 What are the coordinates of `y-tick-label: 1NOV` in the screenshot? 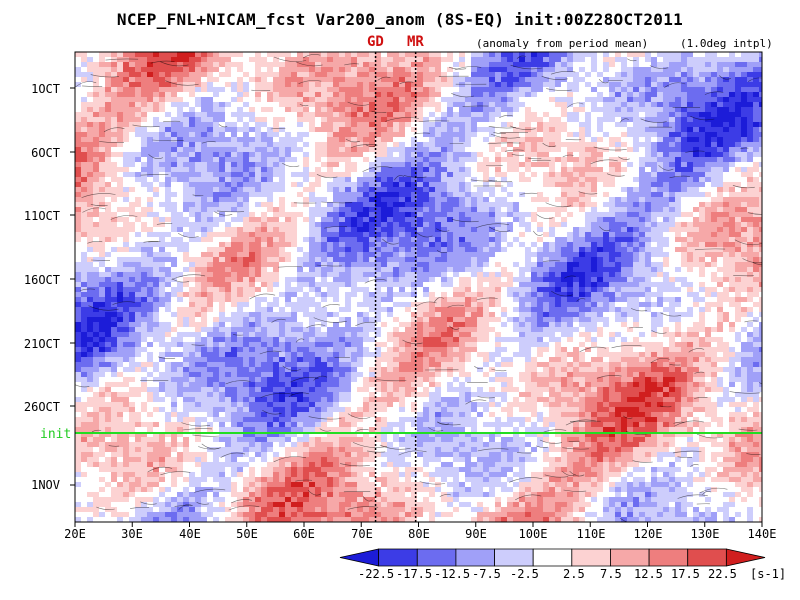 It's located at (45, 485).